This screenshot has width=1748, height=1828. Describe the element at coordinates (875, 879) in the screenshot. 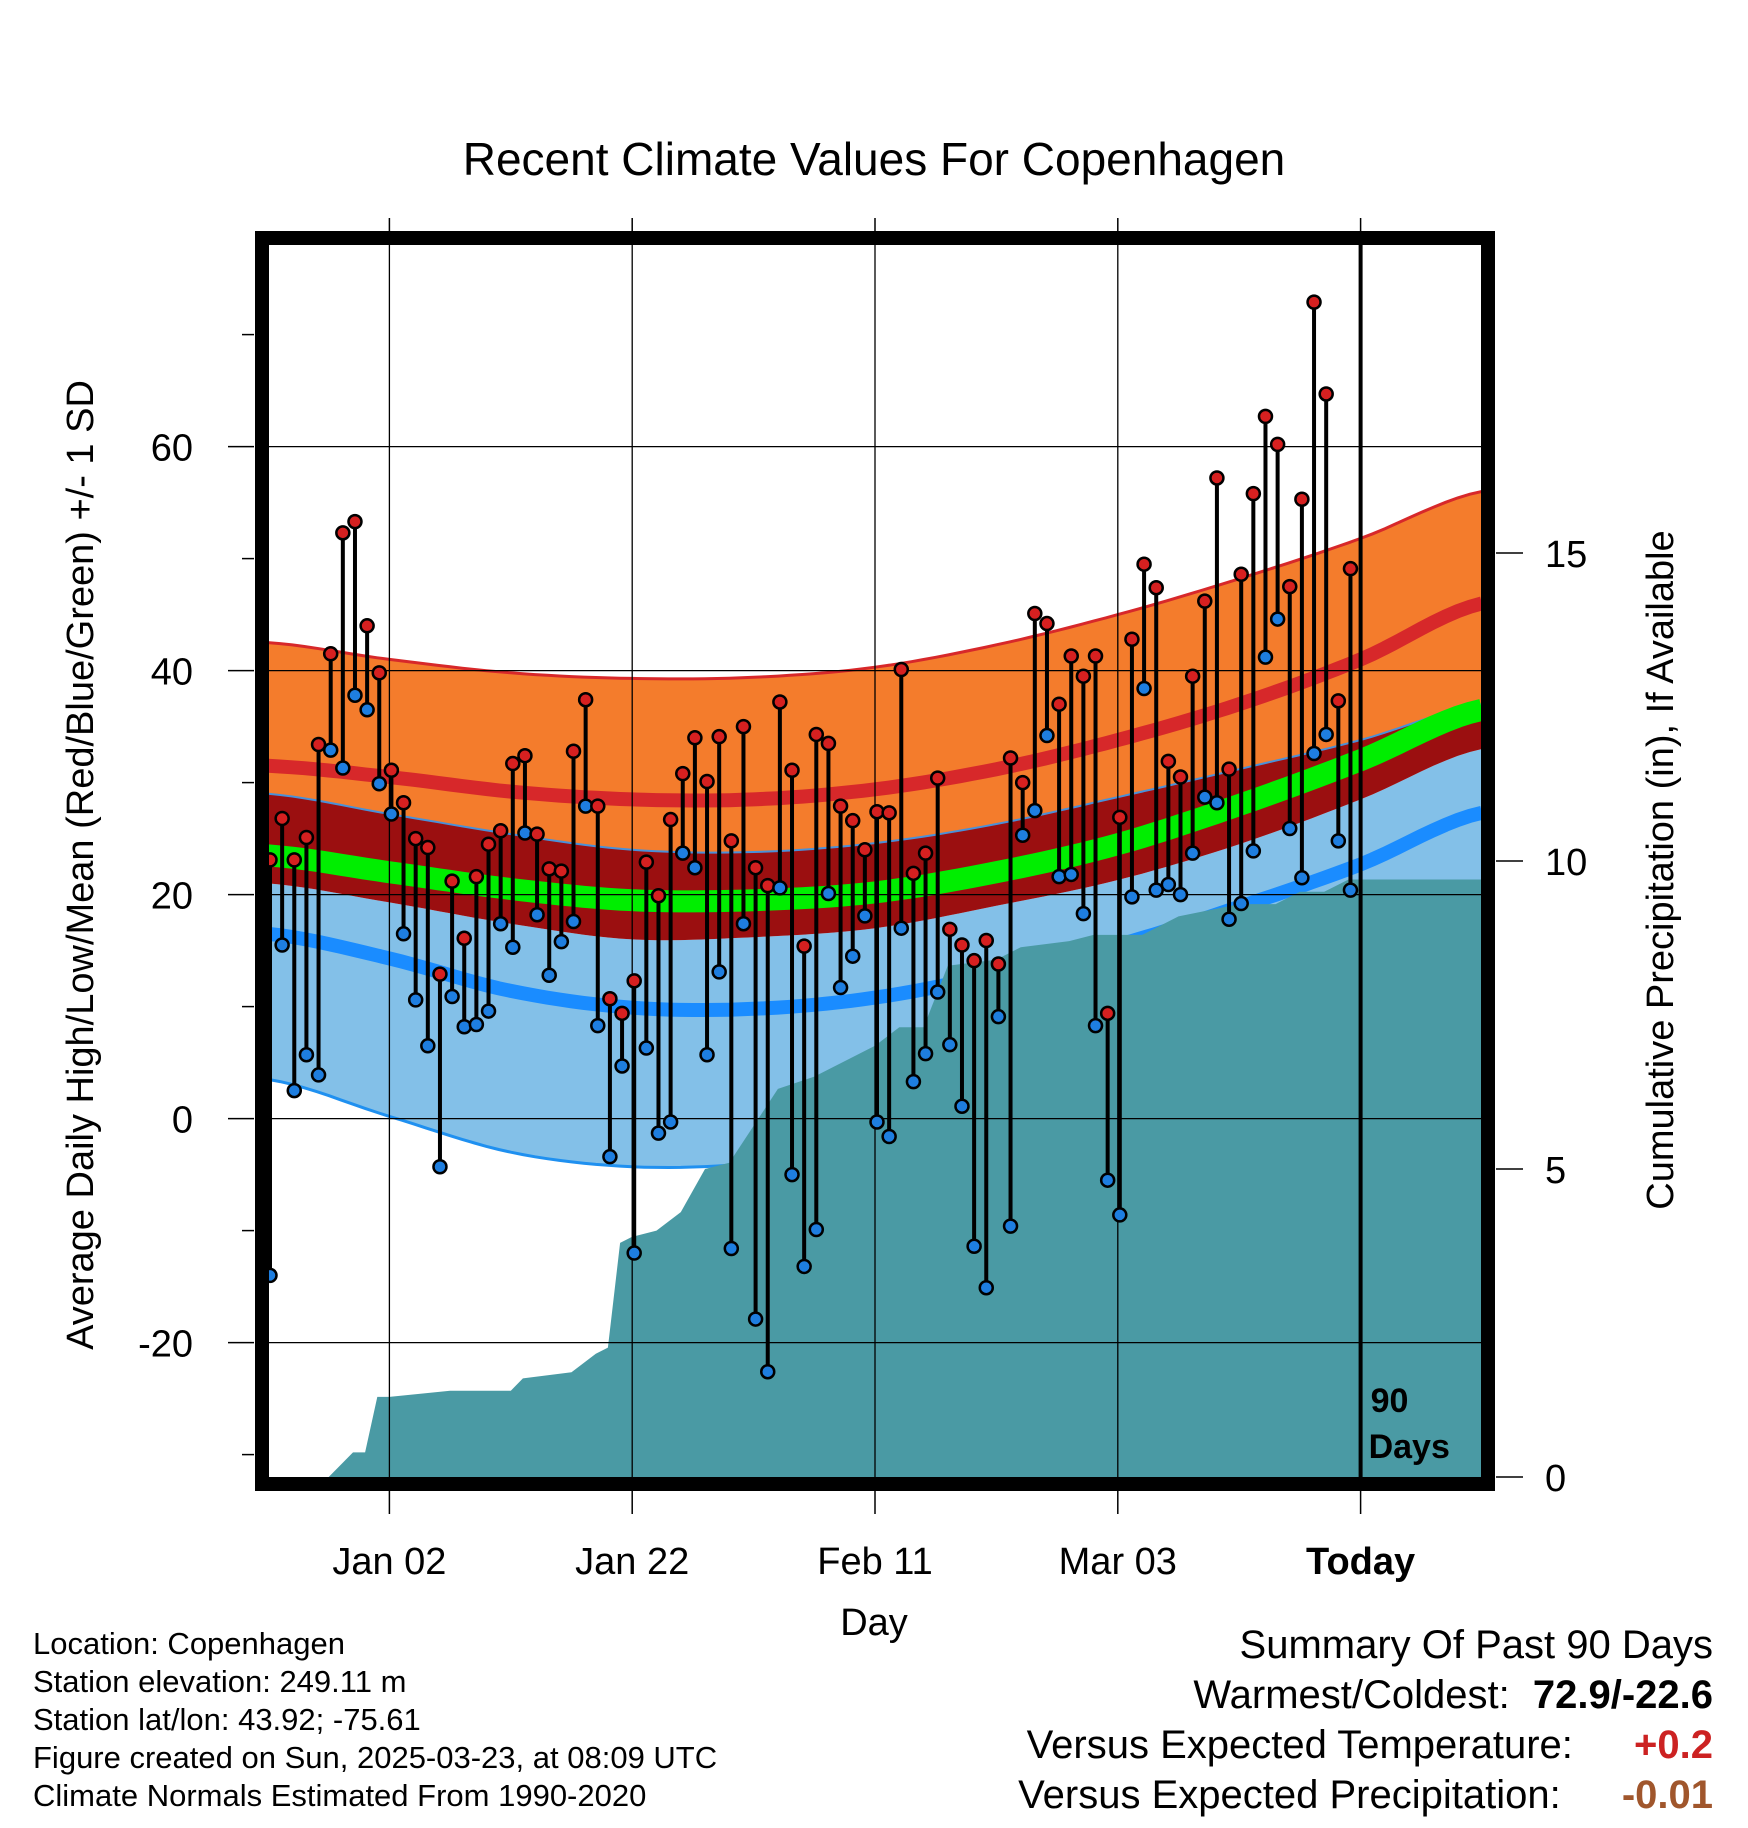

I see `low-sd-band-upper` at that location.